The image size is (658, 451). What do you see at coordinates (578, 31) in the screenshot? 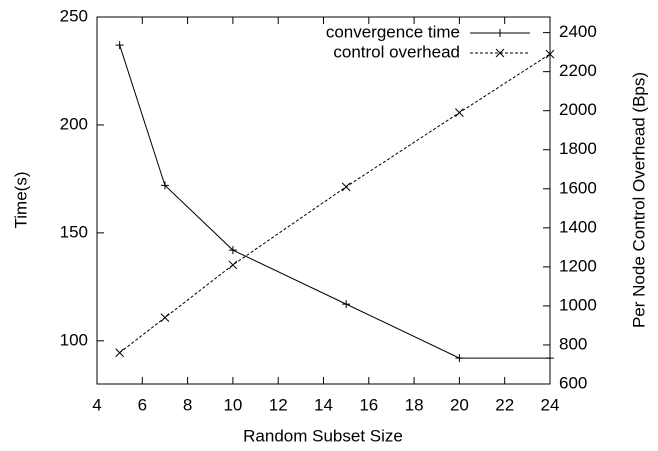
I see `y2-tick-label: 2400` at bounding box center [578, 31].